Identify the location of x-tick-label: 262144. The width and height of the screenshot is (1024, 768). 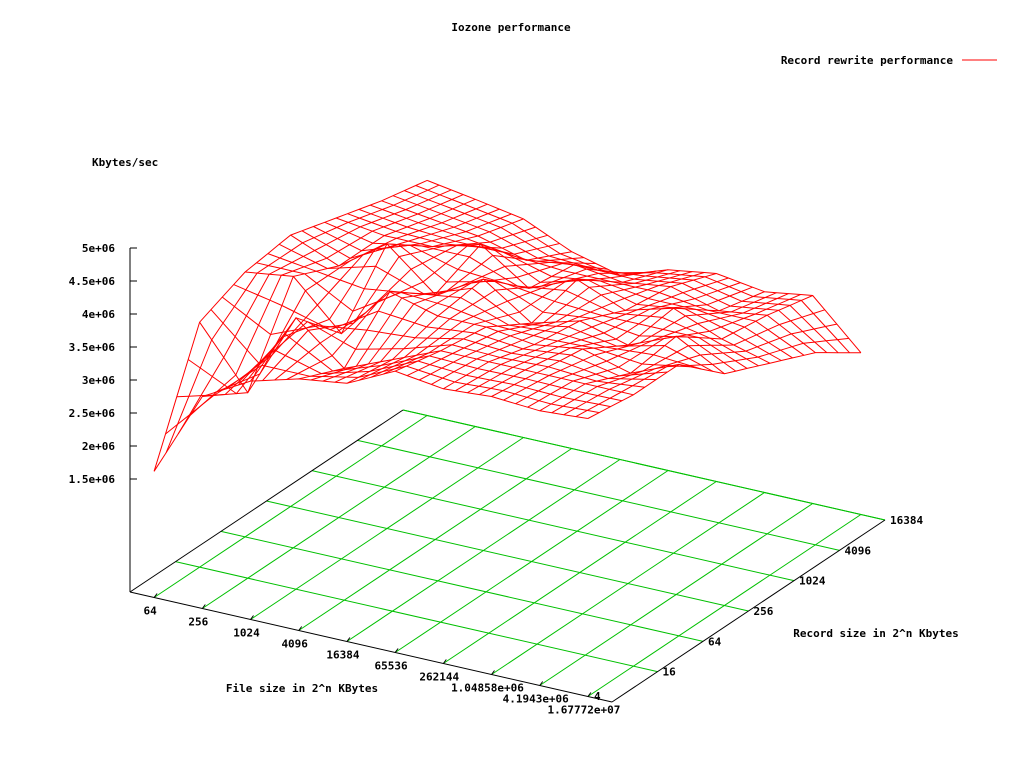
(439, 677).